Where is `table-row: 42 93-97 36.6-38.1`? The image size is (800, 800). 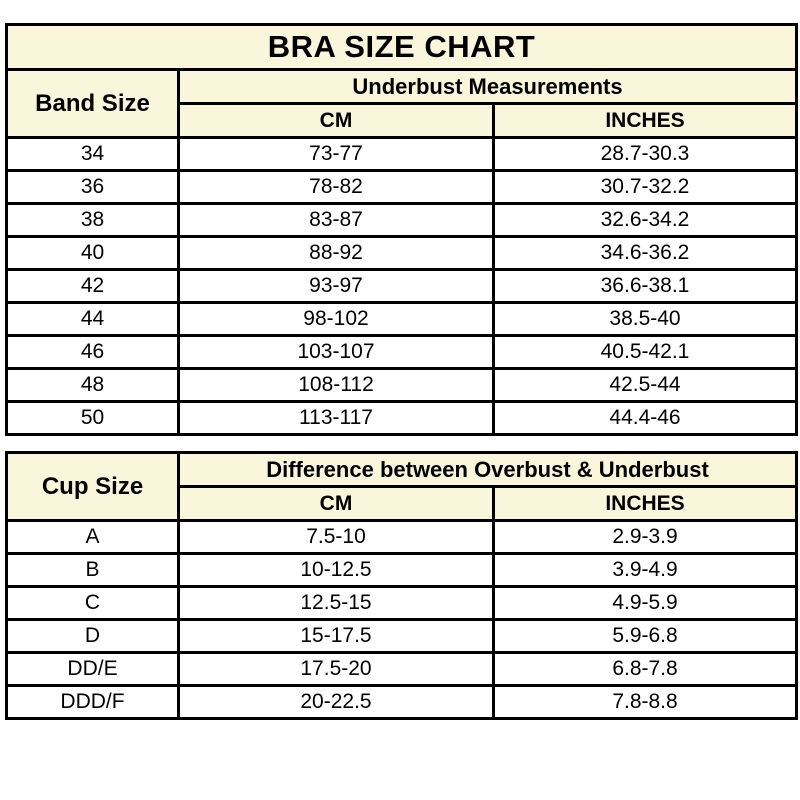
table-row: 42 93-97 36.6-38.1 is located at coordinates (402, 286).